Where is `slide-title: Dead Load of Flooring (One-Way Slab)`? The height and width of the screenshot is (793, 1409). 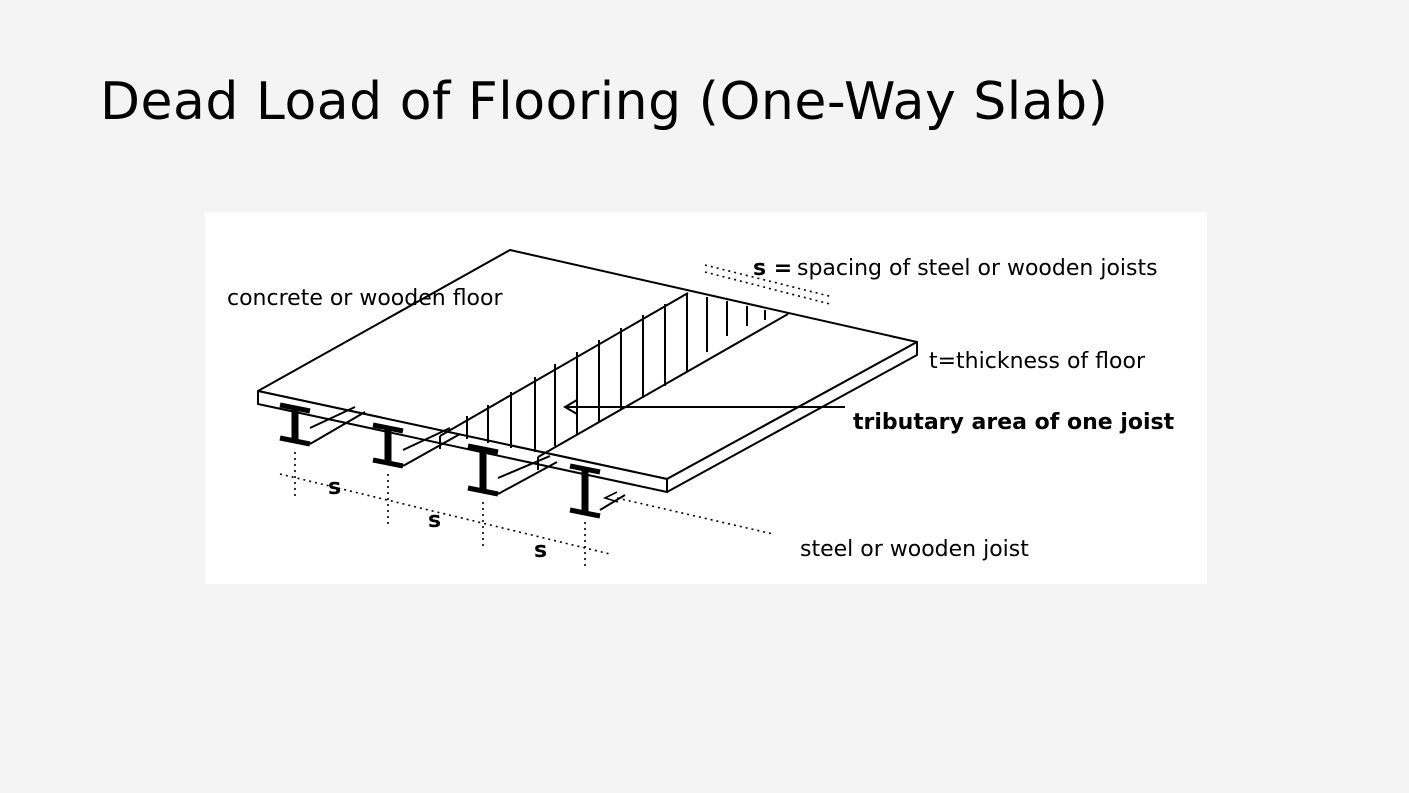 slide-title: Dead Load of Flooring (One-Way Slab) is located at coordinates (604, 102).